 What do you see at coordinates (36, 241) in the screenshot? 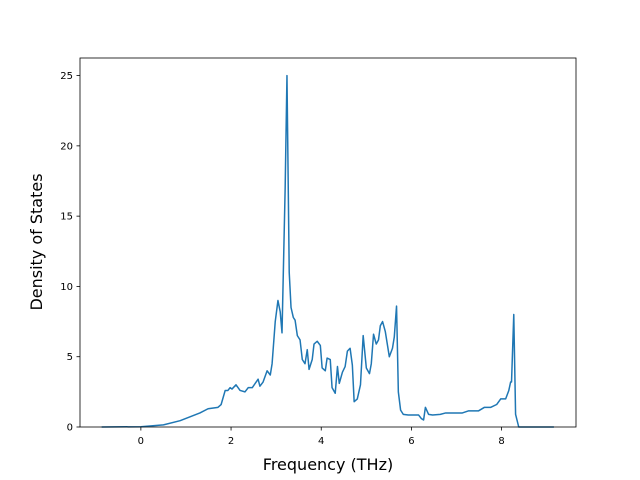
I see `y-axis-label: Density of States` at bounding box center [36, 241].